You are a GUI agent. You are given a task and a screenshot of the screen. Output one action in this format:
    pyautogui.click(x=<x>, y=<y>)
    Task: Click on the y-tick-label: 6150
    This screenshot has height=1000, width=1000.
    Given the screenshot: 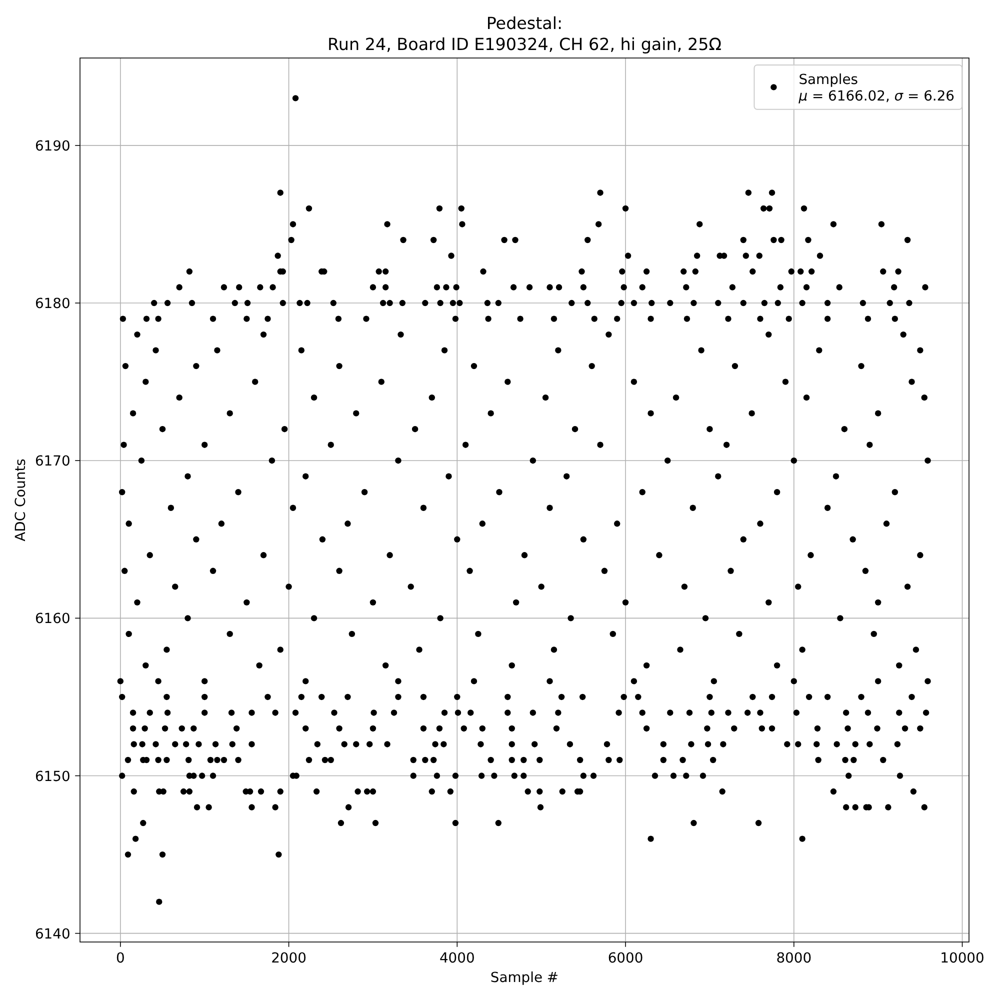 What is the action you would take?
    pyautogui.click(x=52, y=776)
    